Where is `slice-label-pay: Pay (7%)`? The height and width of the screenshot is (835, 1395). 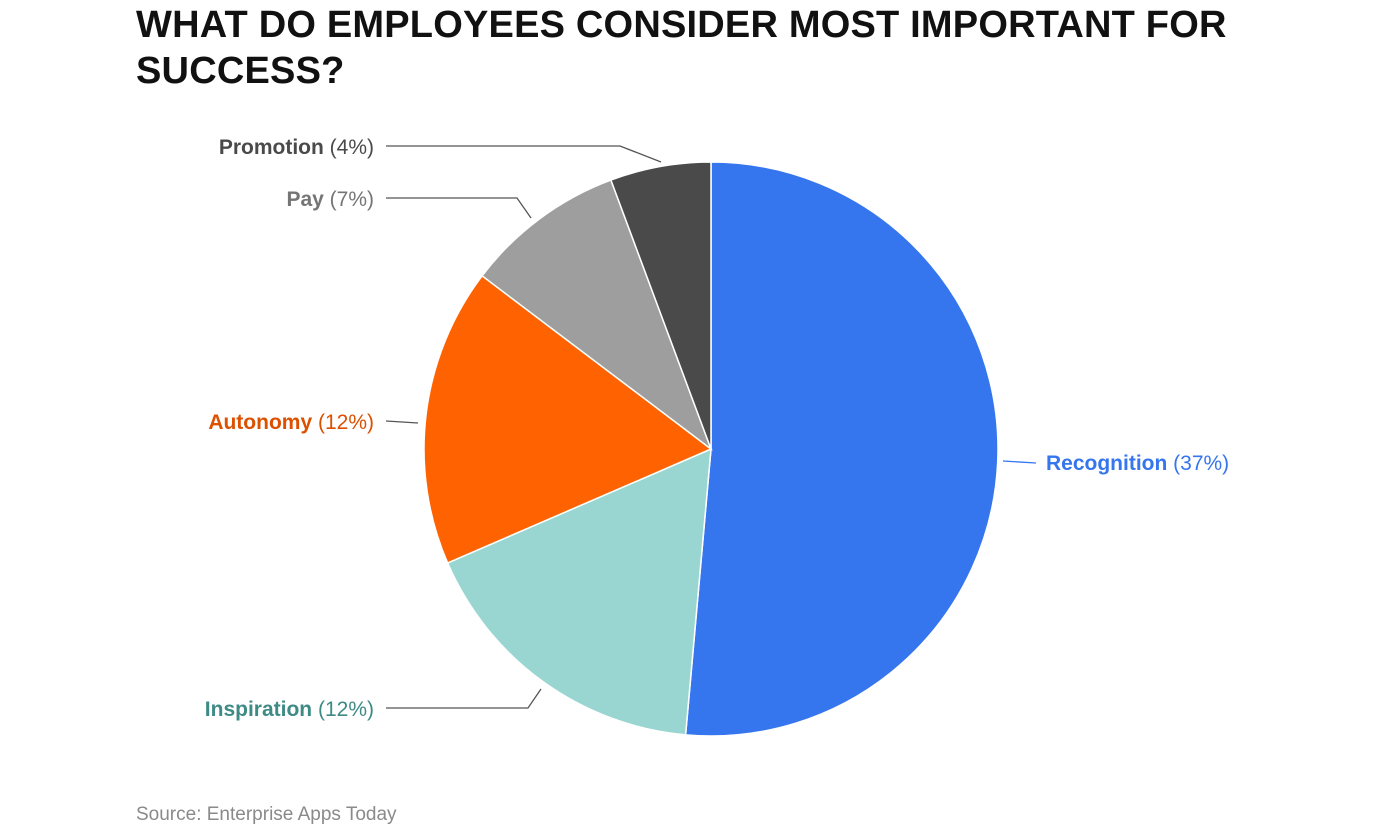
slice-label-pay: Pay (7%) is located at coordinates (330, 199).